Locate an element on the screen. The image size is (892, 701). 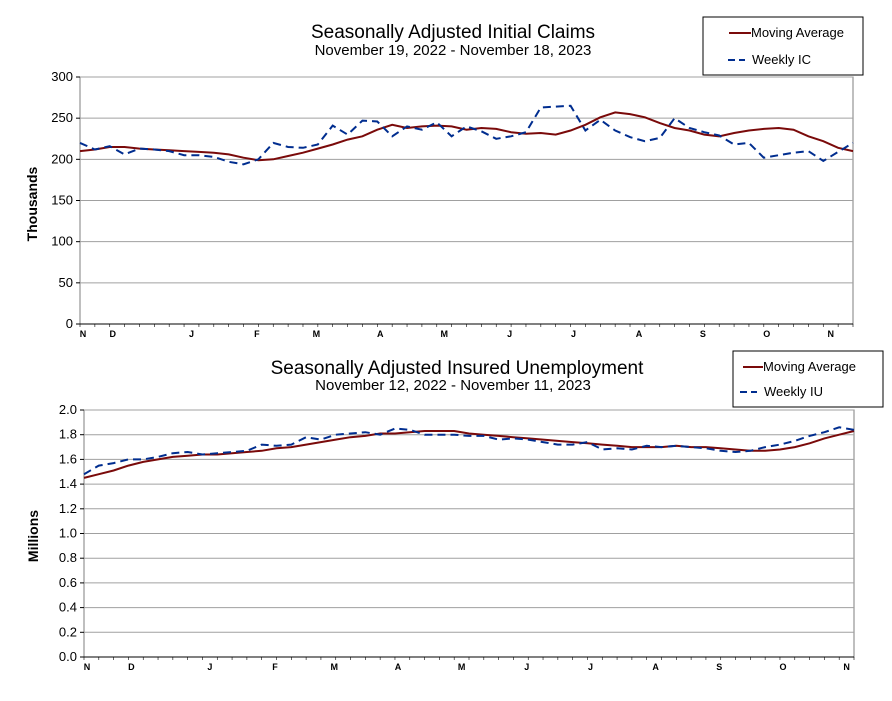
chart1-x-tick-label: O is located at coordinates (766, 334).